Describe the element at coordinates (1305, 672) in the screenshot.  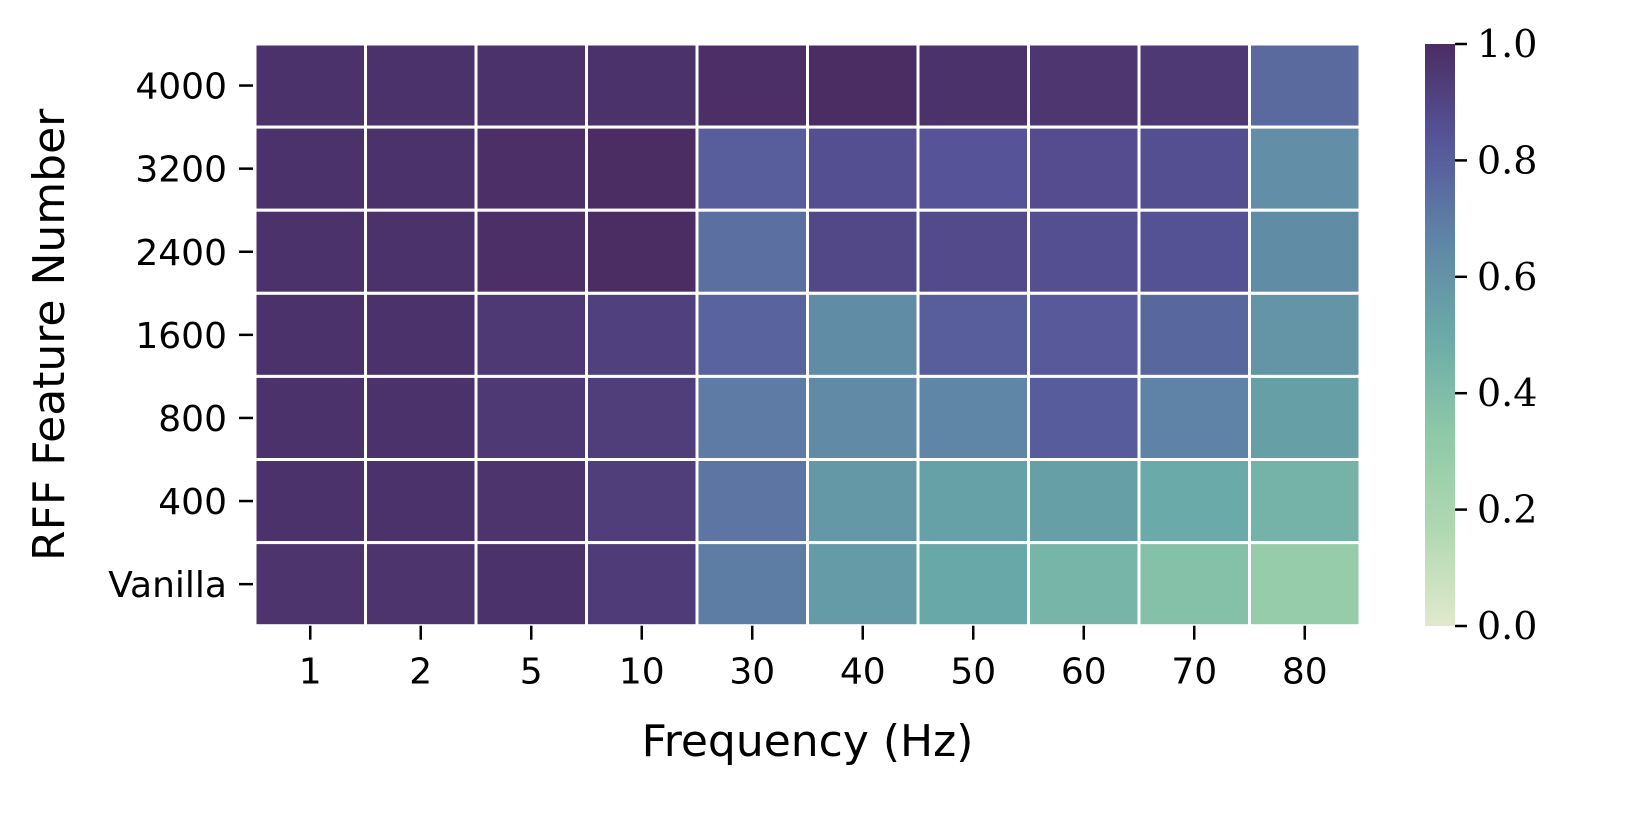
I see `x-tick-label: 80` at that location.